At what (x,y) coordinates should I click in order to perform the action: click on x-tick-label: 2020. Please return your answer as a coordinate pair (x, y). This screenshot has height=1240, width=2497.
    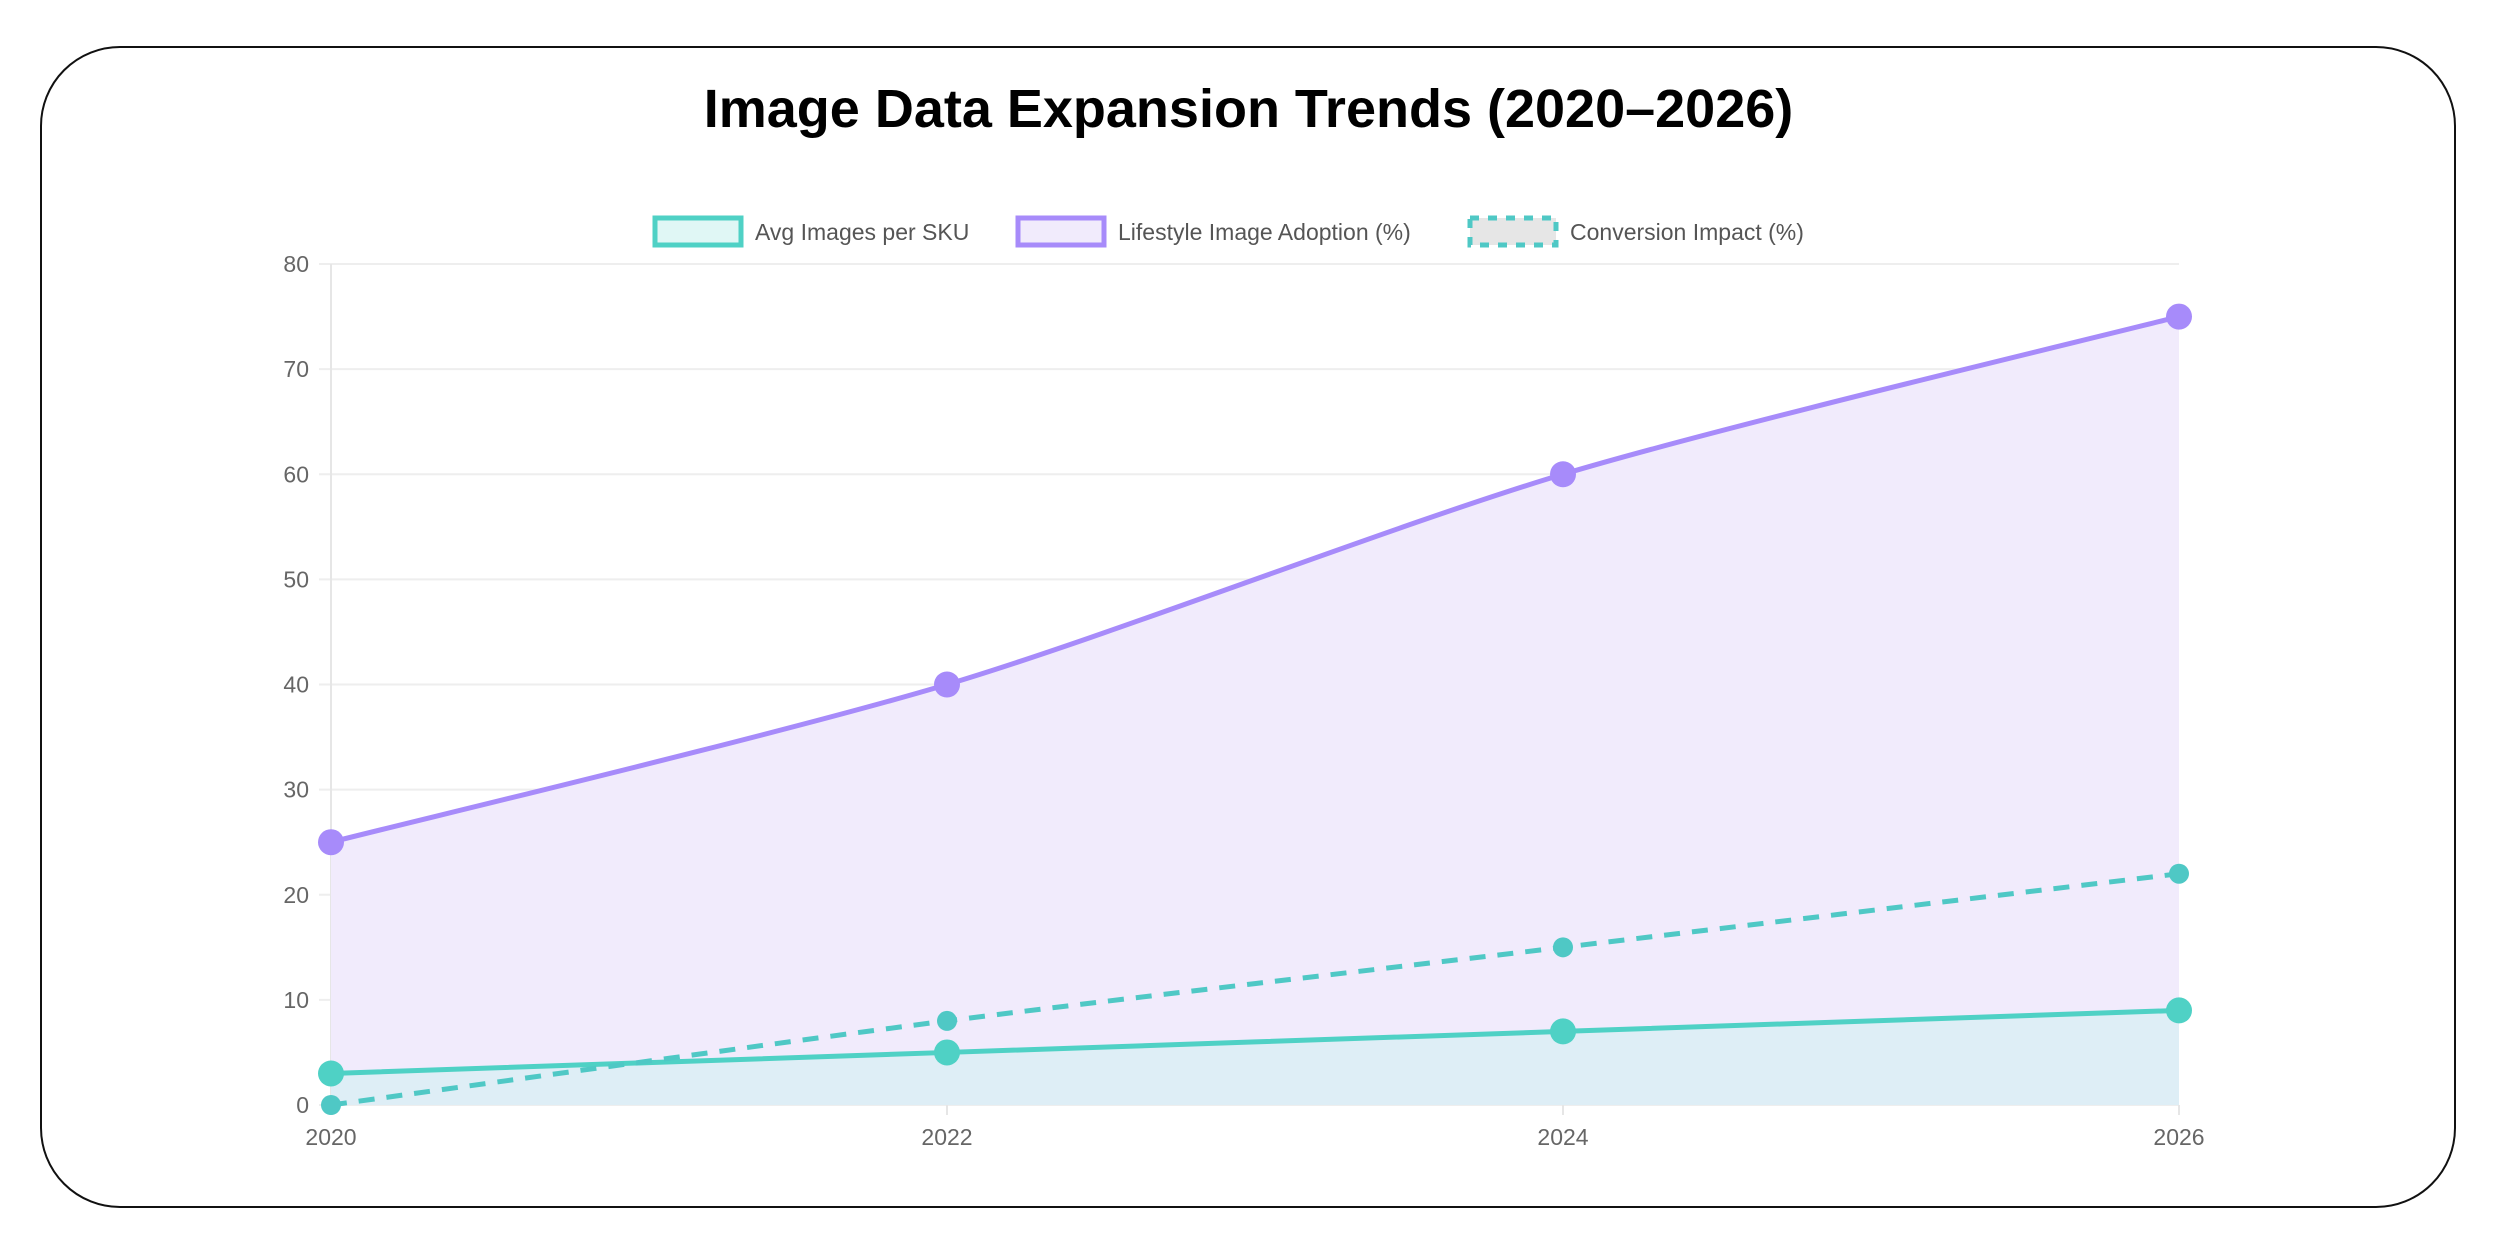
    Looking at the image, I should click on (330, 1137).